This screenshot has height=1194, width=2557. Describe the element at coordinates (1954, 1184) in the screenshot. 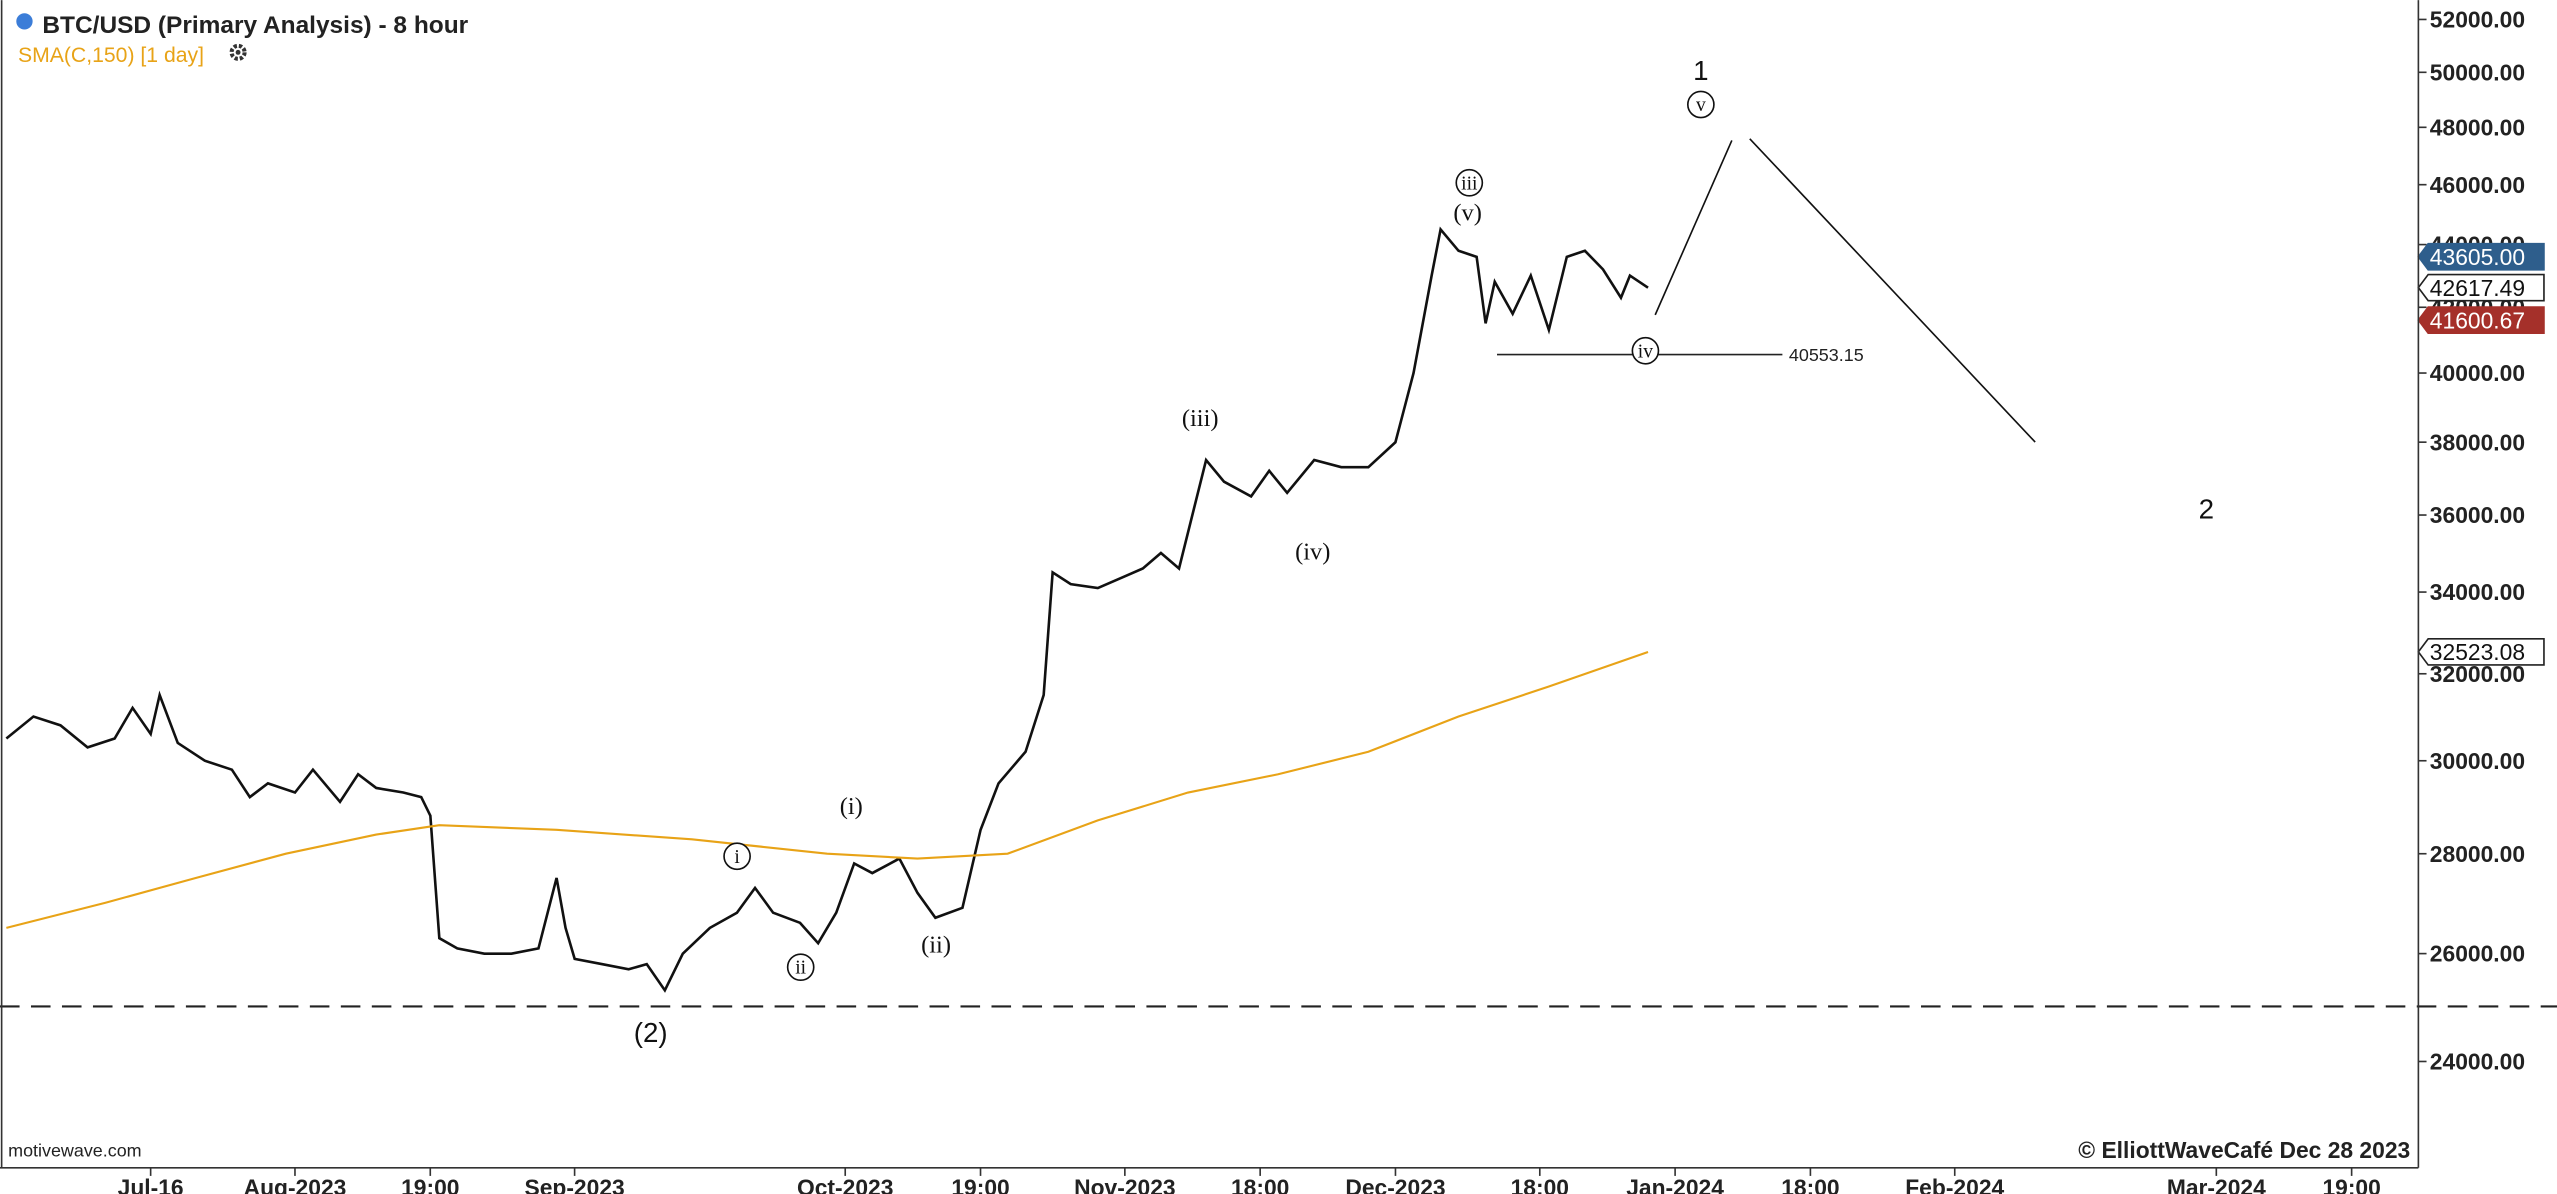

I see `x-tick-label: Feb-2024` at that location.